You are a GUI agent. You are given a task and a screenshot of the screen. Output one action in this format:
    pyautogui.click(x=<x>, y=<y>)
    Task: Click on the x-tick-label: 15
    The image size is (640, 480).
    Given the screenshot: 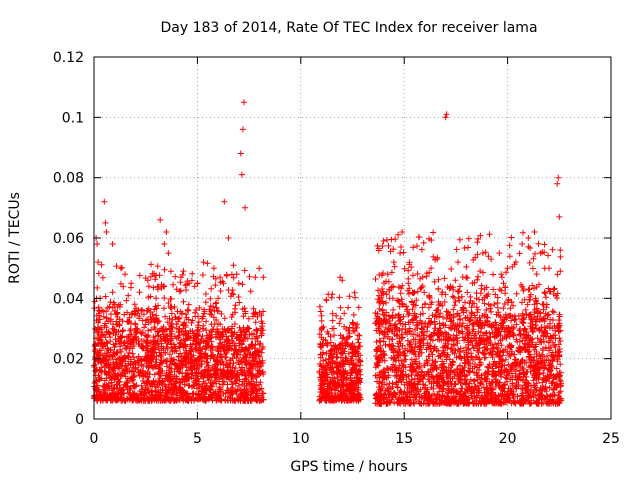 What is the action you would take?
    pyautogui.click(x=404, y=439)
    